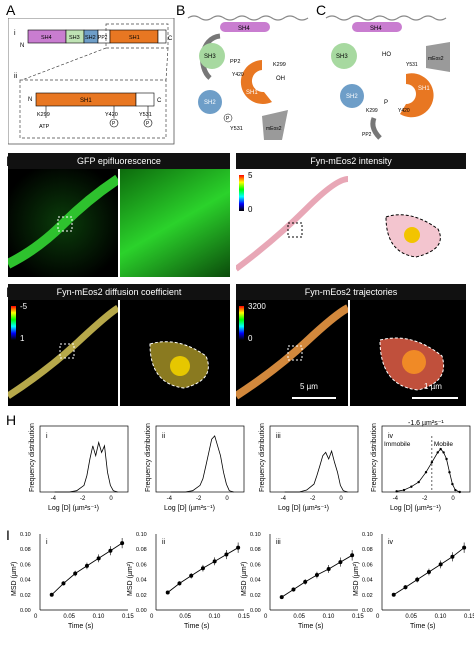 This screenshot has width=474, height=648. Describe the element at coordinates (74, 38) in the screenshot. I see `svg-text: SH3` at that location.